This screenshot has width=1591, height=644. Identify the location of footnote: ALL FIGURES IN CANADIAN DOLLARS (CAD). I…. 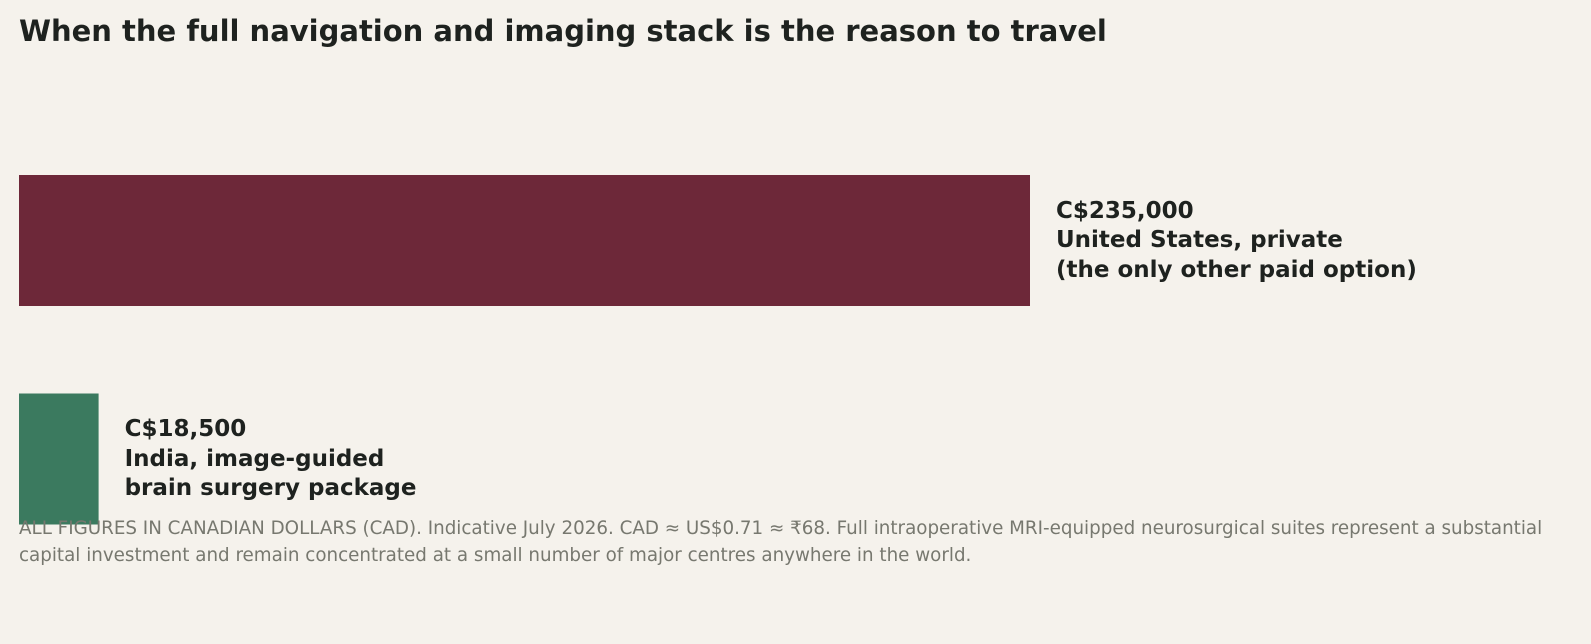
(781, 542).